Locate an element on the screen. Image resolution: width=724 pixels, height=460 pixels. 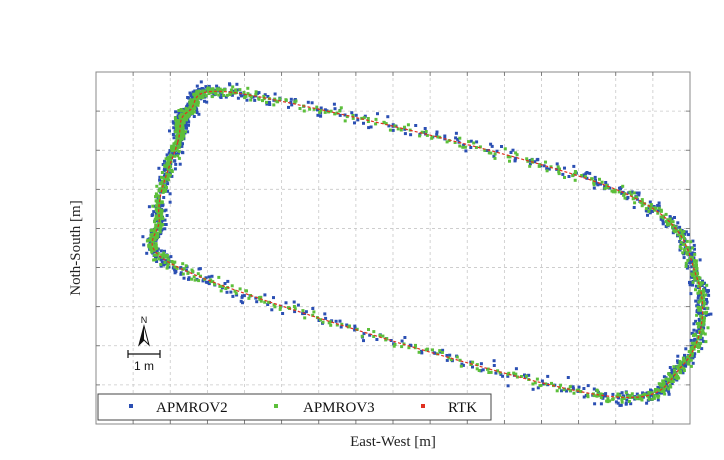
x-axis-label: East-West [m] is located at coordinates (393, 442).